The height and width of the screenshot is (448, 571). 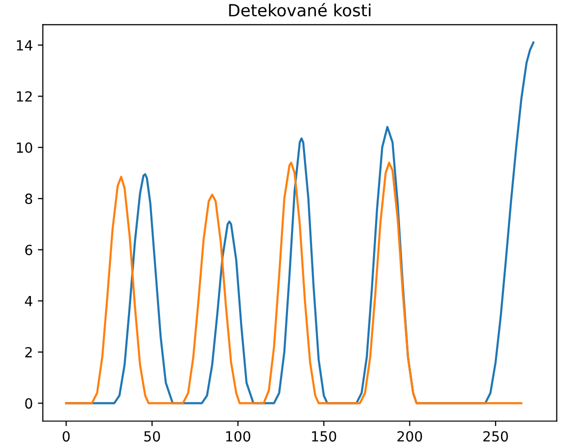 I want to click on y-tick-label: 4, so click(x=28, y=301).